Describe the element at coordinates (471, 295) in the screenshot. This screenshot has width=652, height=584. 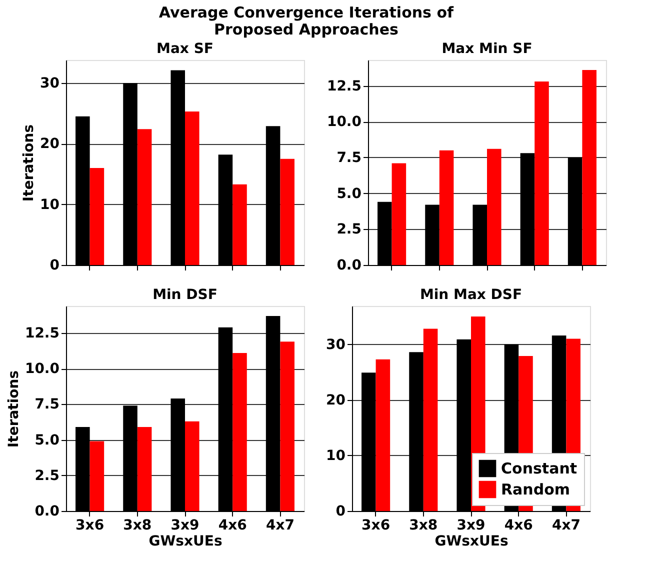
I see `chart-title: Min Max DSF` at that location.